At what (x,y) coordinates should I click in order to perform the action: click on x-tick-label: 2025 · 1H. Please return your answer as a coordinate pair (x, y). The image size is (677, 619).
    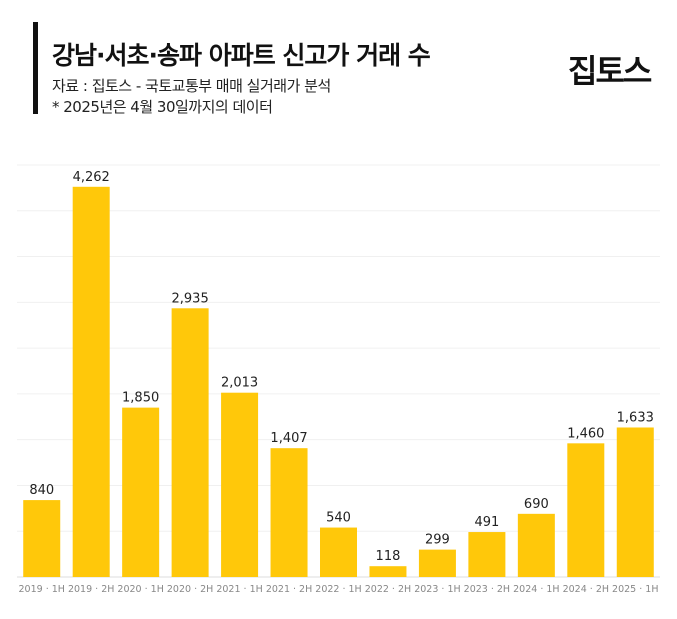
    Looking at the image, I should click on (635, 589).